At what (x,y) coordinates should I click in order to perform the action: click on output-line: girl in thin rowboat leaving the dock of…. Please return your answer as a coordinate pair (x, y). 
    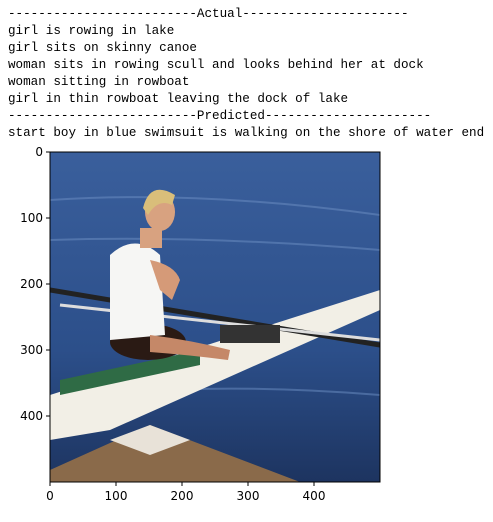
    Looking at the image, I should click on (178, 99).